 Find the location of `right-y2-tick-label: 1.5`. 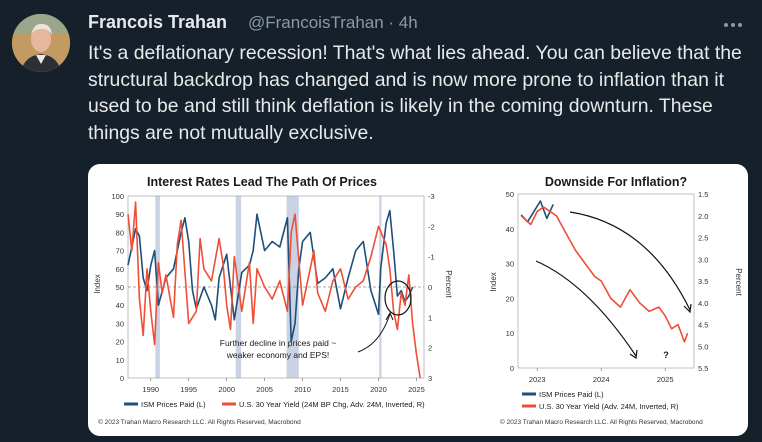

right-y2-tick-label: 1.5 is located at coordinates (703, 194).